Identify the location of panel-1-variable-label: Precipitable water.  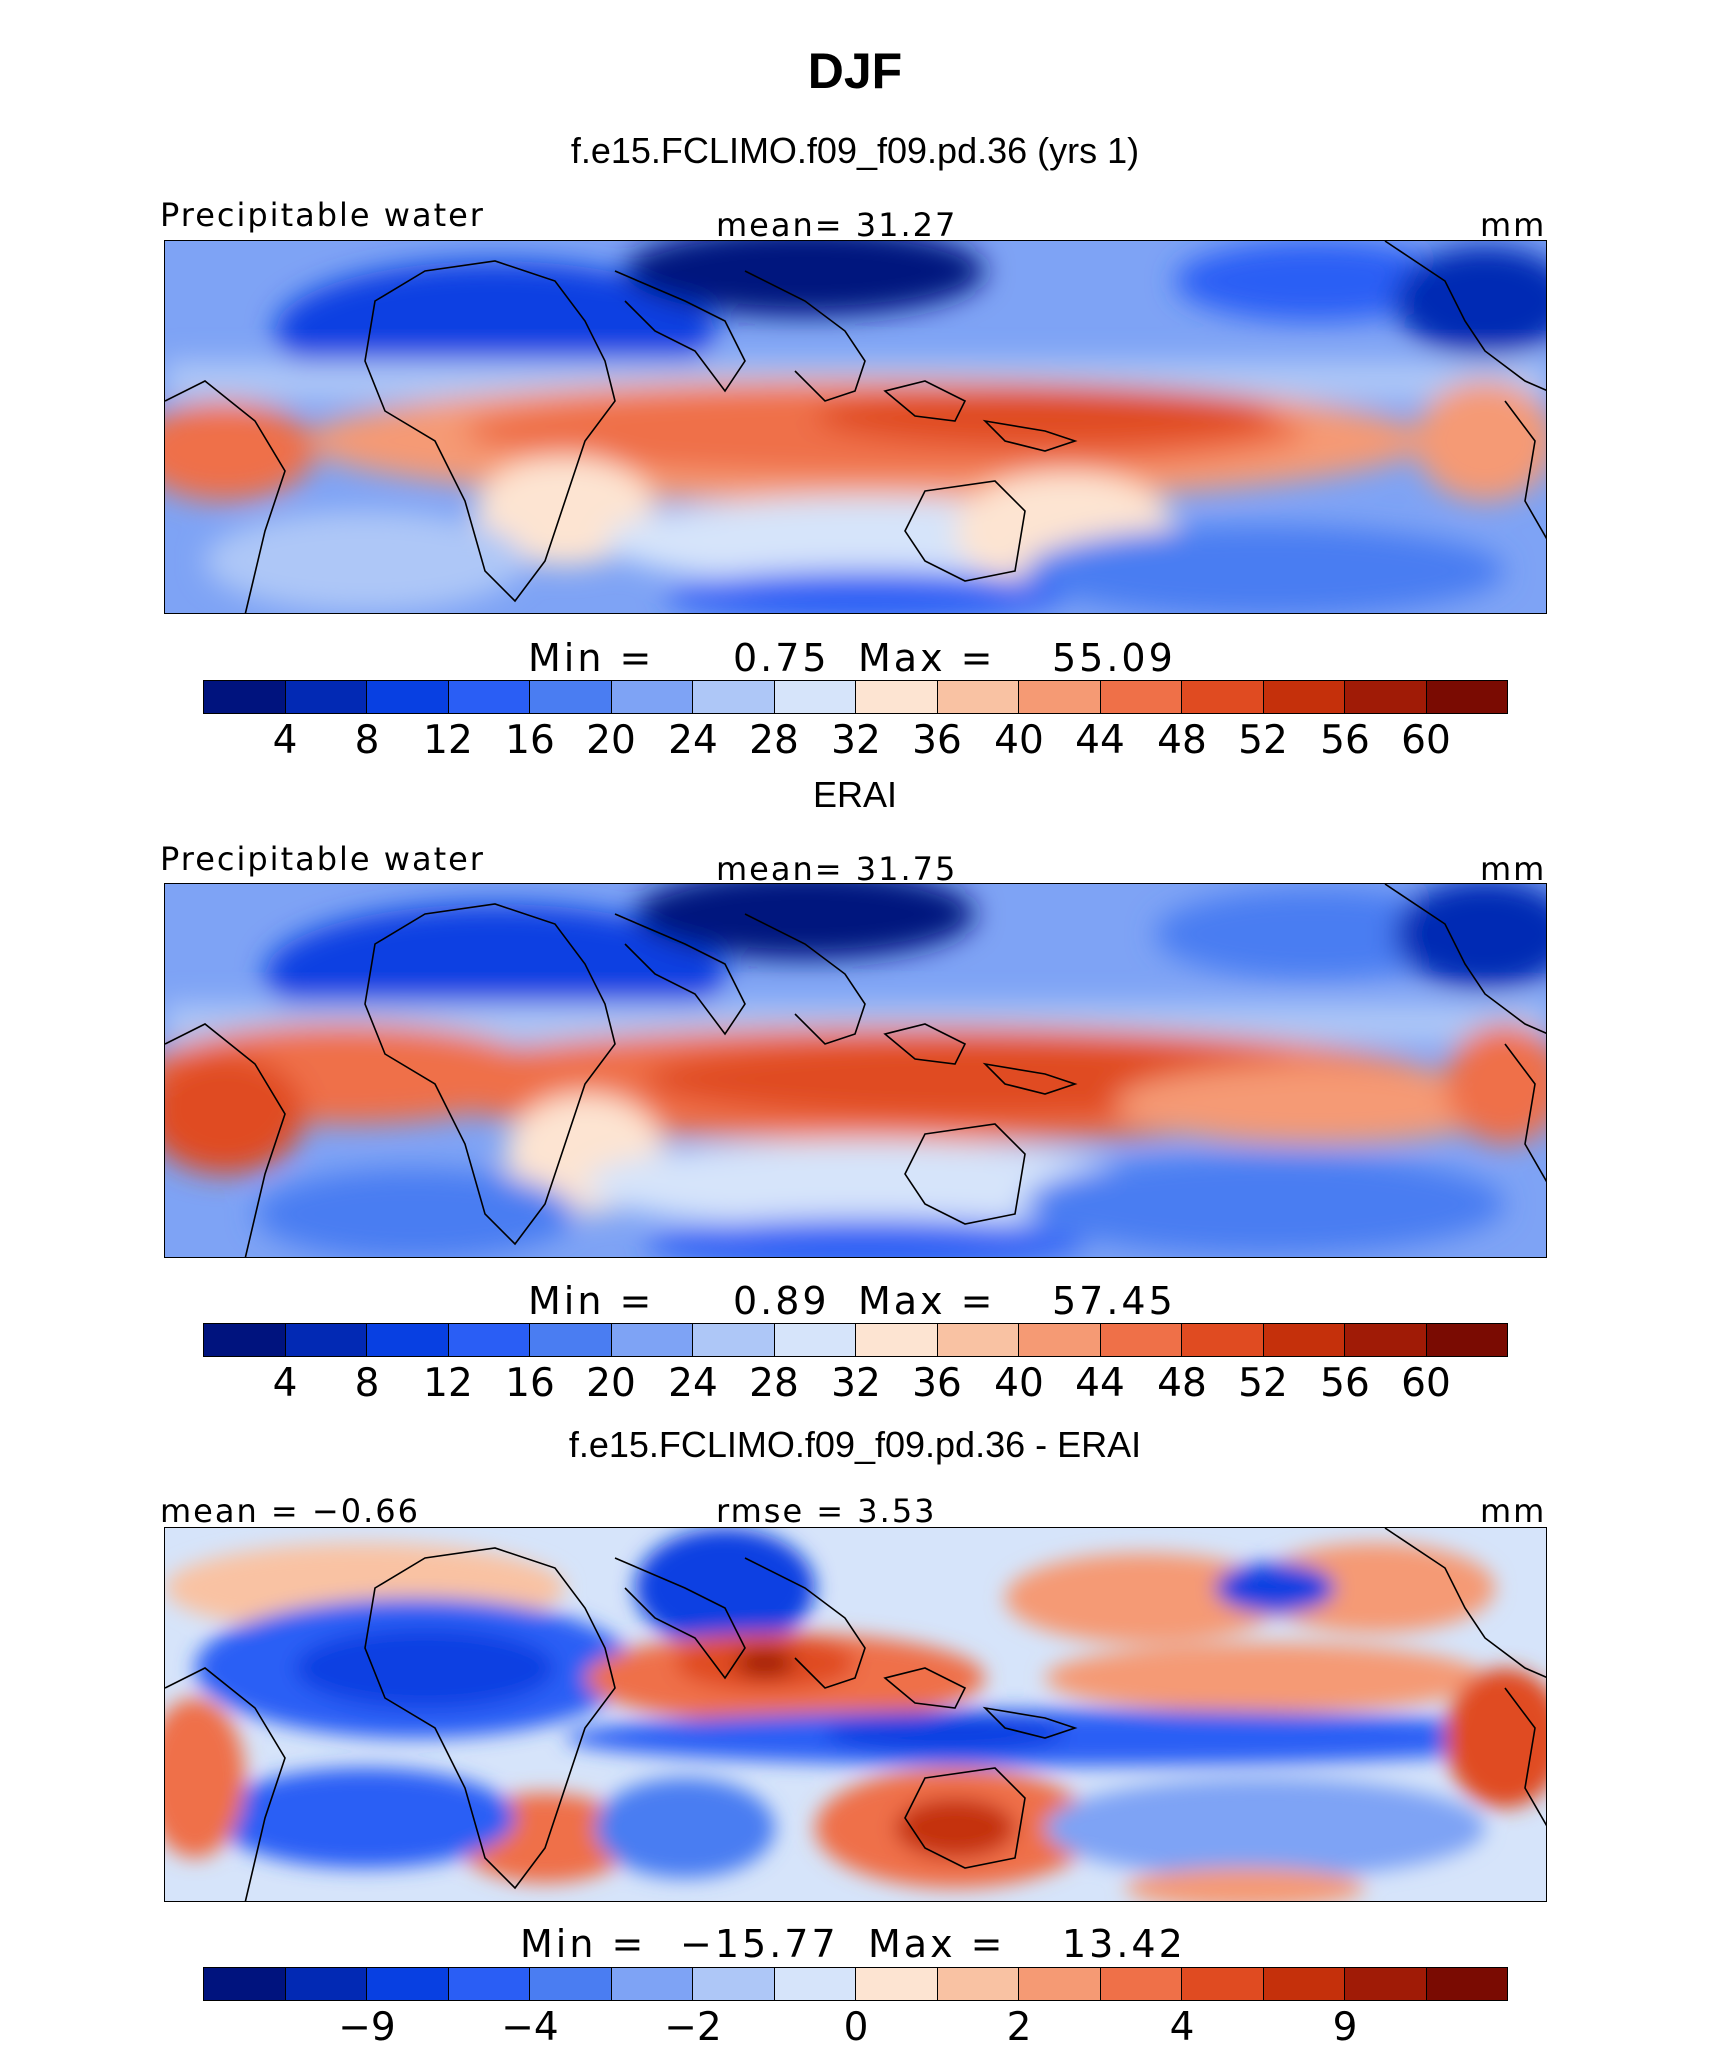
(322, 215).